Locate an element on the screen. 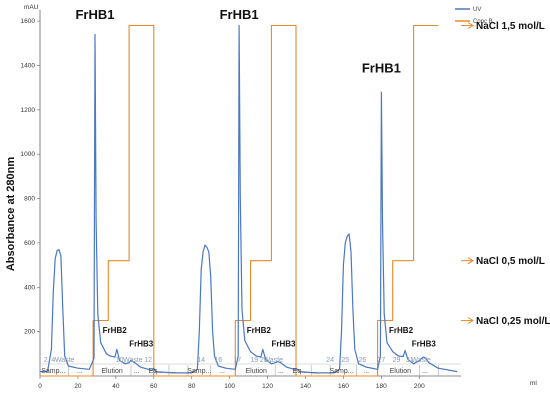  fraction-number: 24 is located at coordinates (330, 360).